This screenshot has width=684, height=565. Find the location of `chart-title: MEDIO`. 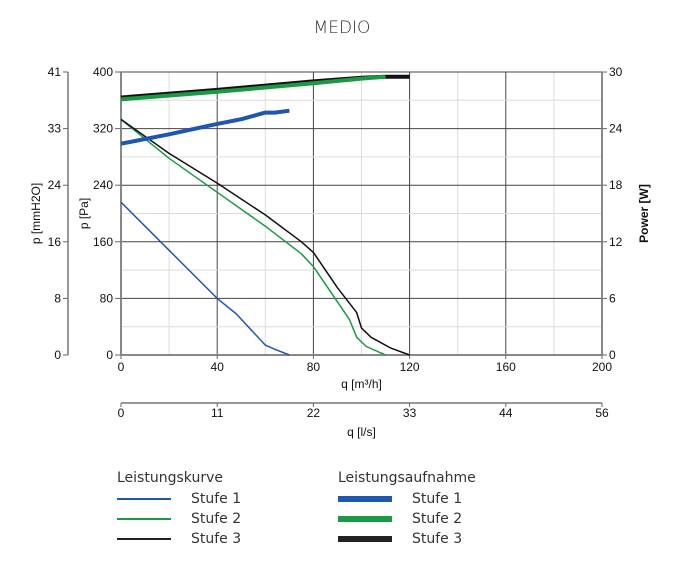

chart-title: MEDIO is located at coordinates (342, 28).